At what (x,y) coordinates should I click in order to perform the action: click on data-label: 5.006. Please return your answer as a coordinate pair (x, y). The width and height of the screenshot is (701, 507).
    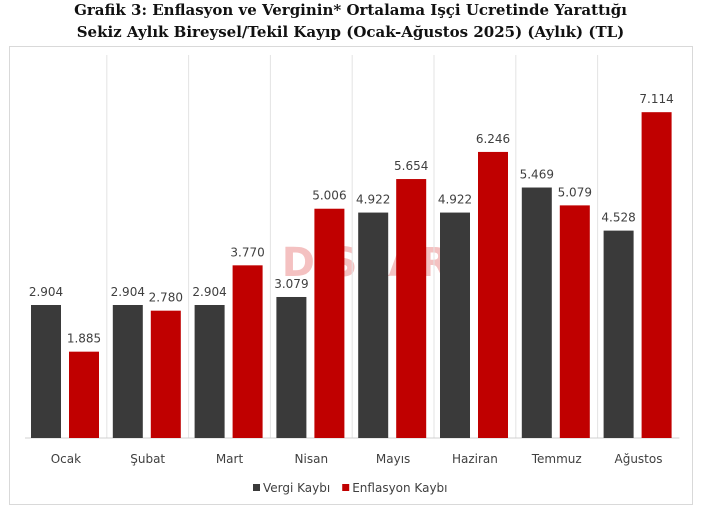
    Looking at the image, I should click on (329, 196).